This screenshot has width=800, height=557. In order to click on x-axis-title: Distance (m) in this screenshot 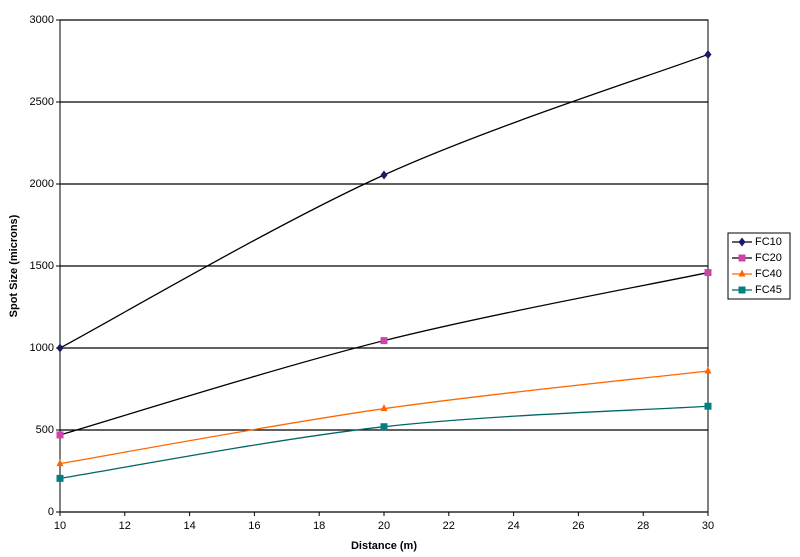, I will do `click(384, 546)`.